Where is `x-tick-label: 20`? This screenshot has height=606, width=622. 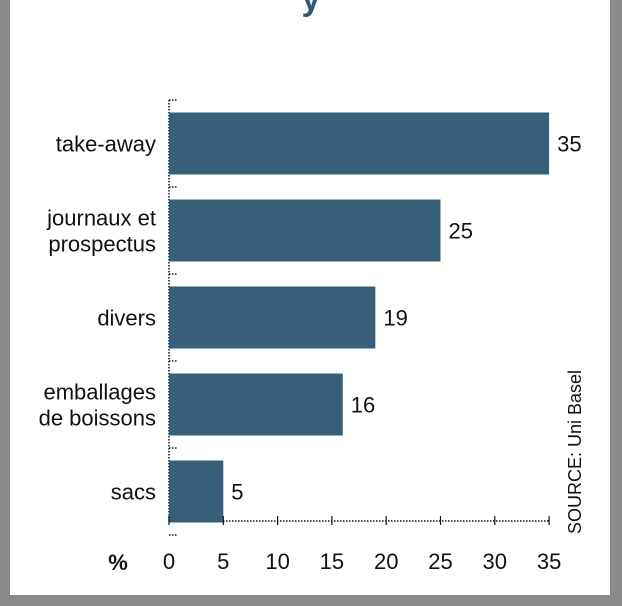
x-tick-label: 20 is located at coordinates (386, 561).